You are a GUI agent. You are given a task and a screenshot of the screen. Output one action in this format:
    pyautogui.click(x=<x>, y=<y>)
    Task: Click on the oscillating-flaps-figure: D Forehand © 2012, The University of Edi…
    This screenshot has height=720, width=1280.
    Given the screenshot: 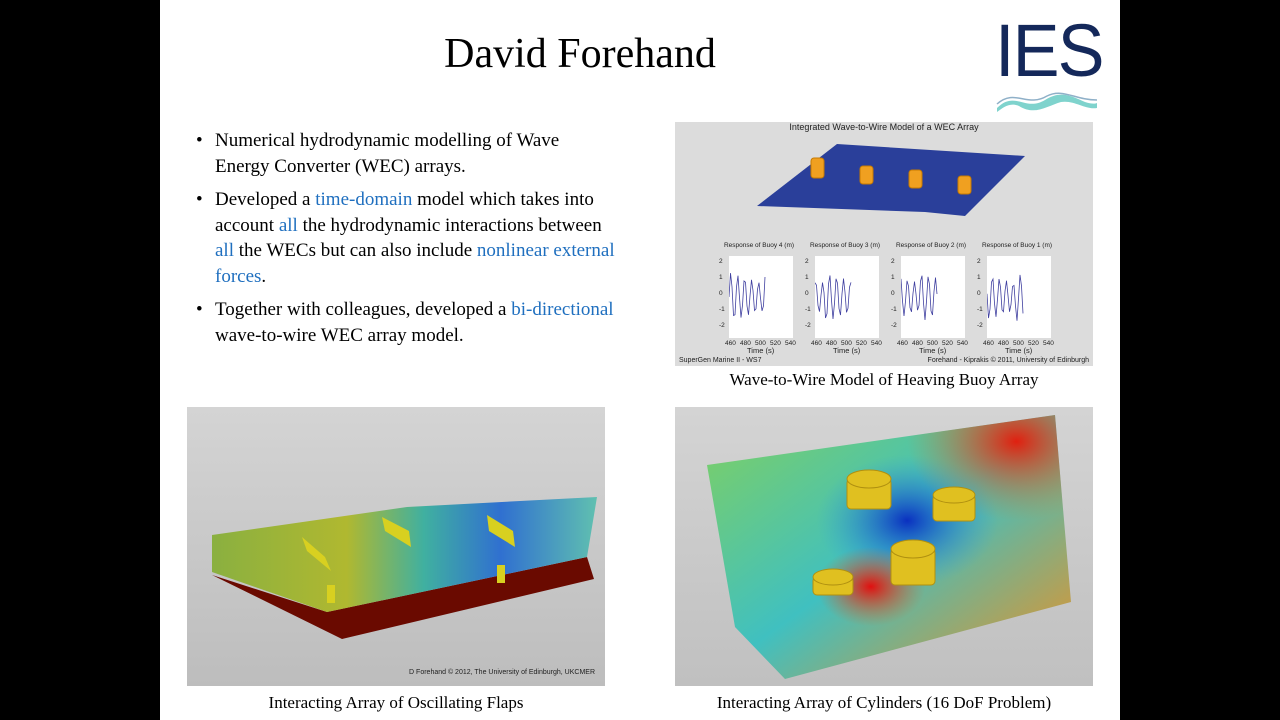 What is the action you would take?
    pyautogui.click(x=396, y=546)
    